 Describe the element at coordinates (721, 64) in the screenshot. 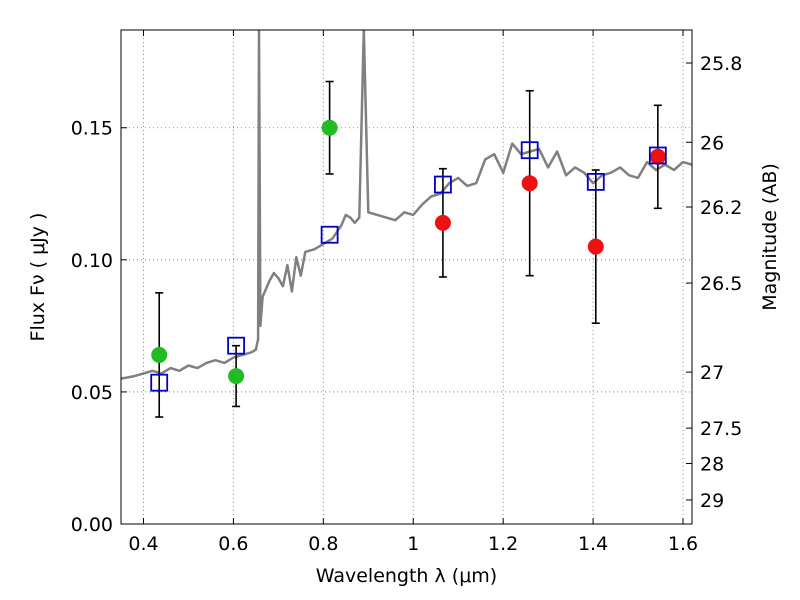

I see `right-tick-label: 25.8` at that location.